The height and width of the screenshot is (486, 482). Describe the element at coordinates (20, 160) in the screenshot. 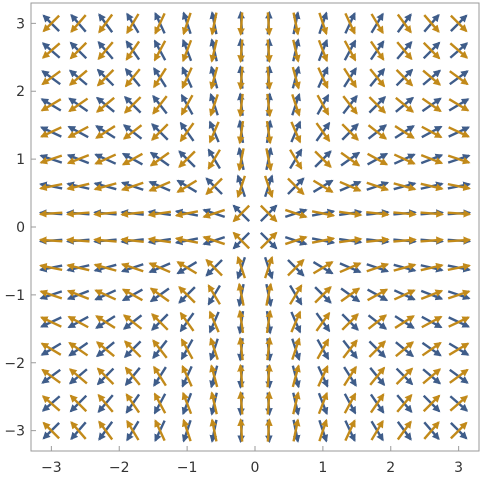

I see `y-tick-label: 1` at that location.